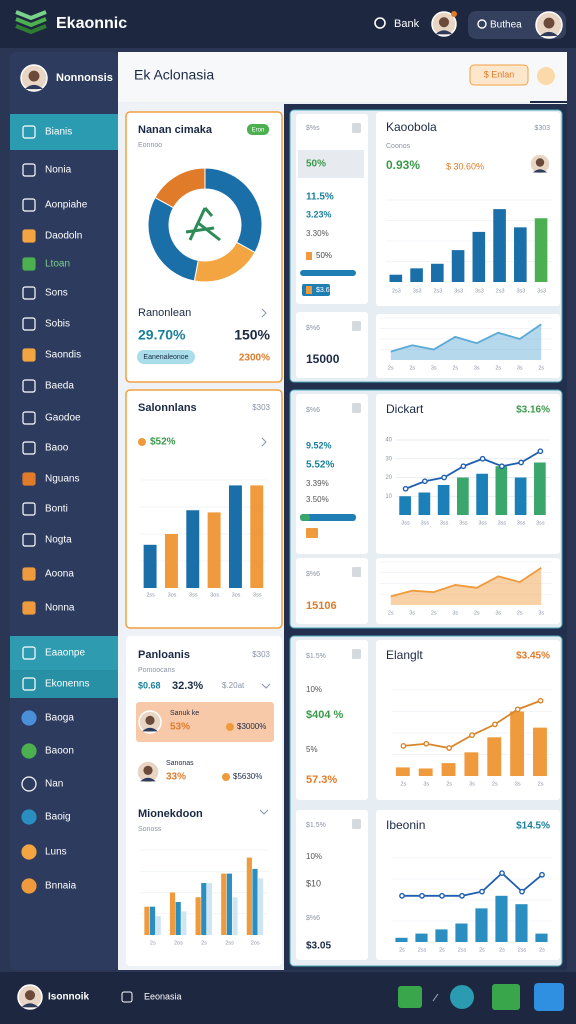 The height and width of the screenshot is (1024, 576). I want to click on x-tick-label: 2ss, so click(462, 950).